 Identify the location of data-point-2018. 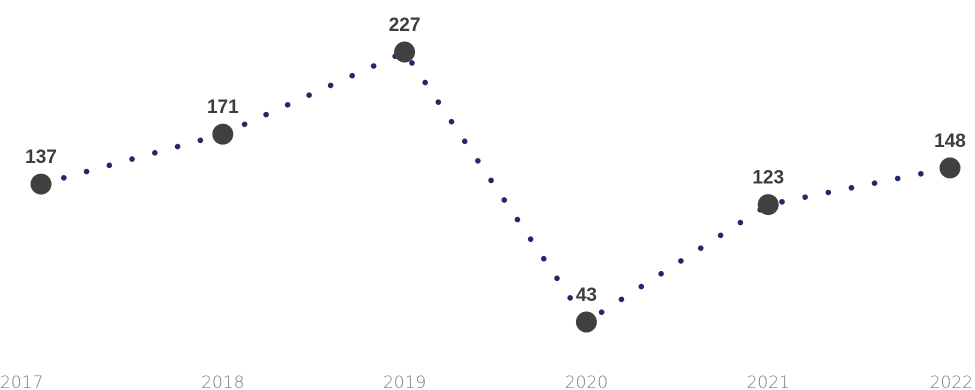
(223, 134).